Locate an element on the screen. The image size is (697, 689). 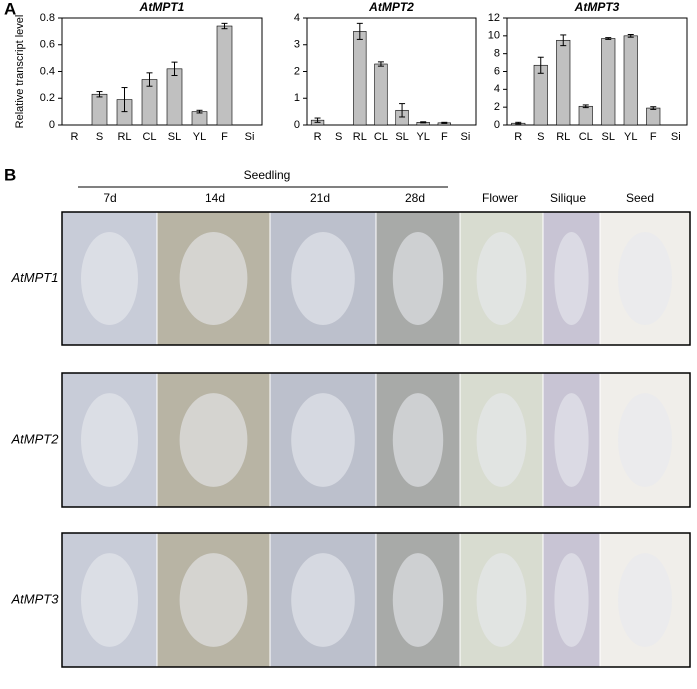
y-tick-label: 6 is located at coordinates (497, 71).